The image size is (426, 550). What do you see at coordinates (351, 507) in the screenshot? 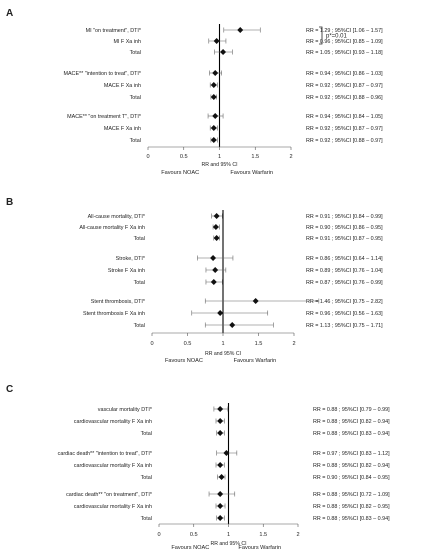
I see `row-stat-text: RR = 0.88 ; 95%CI [0.82 – 0.95]` at bounding box center [351, 507].